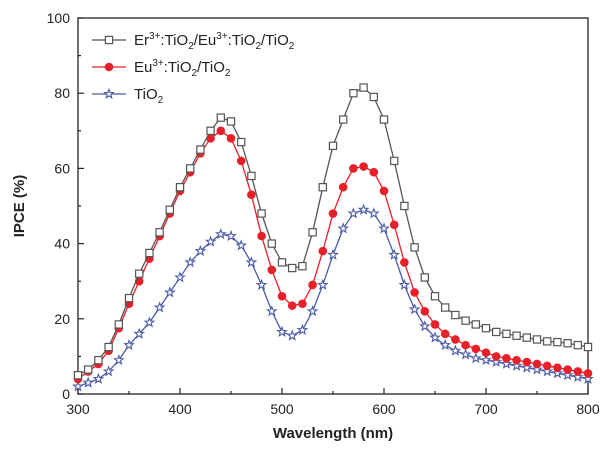  What do you see at coordinates (62, 244) in the screenshot?
I see `y-tick-label: 40` at bounding box center [62, 244].